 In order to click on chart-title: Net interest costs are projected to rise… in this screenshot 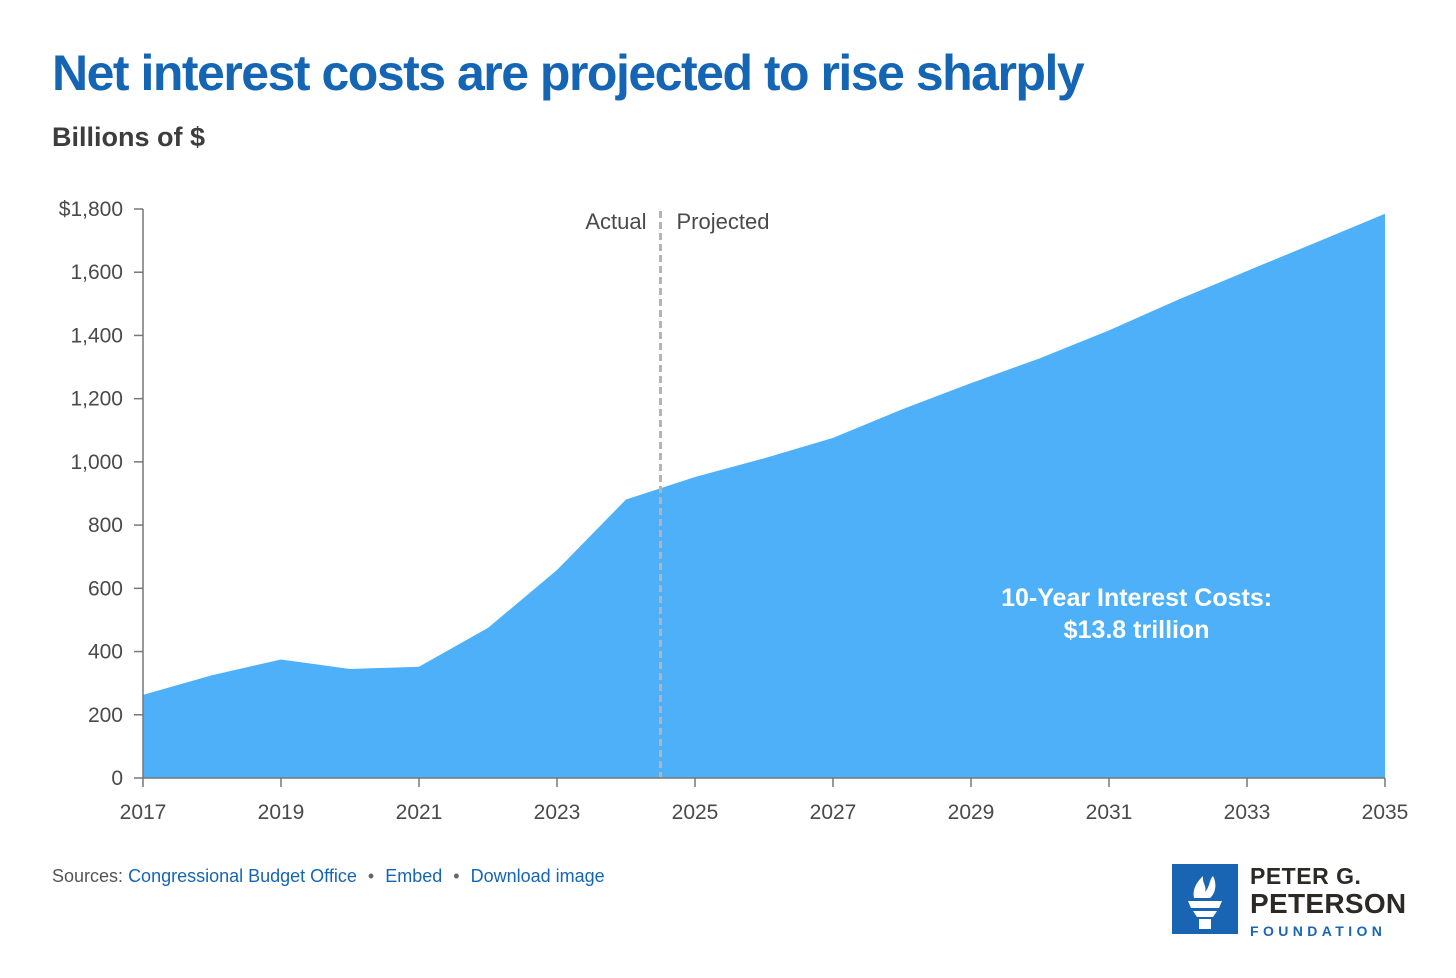, I will do `click(568, 73)`.